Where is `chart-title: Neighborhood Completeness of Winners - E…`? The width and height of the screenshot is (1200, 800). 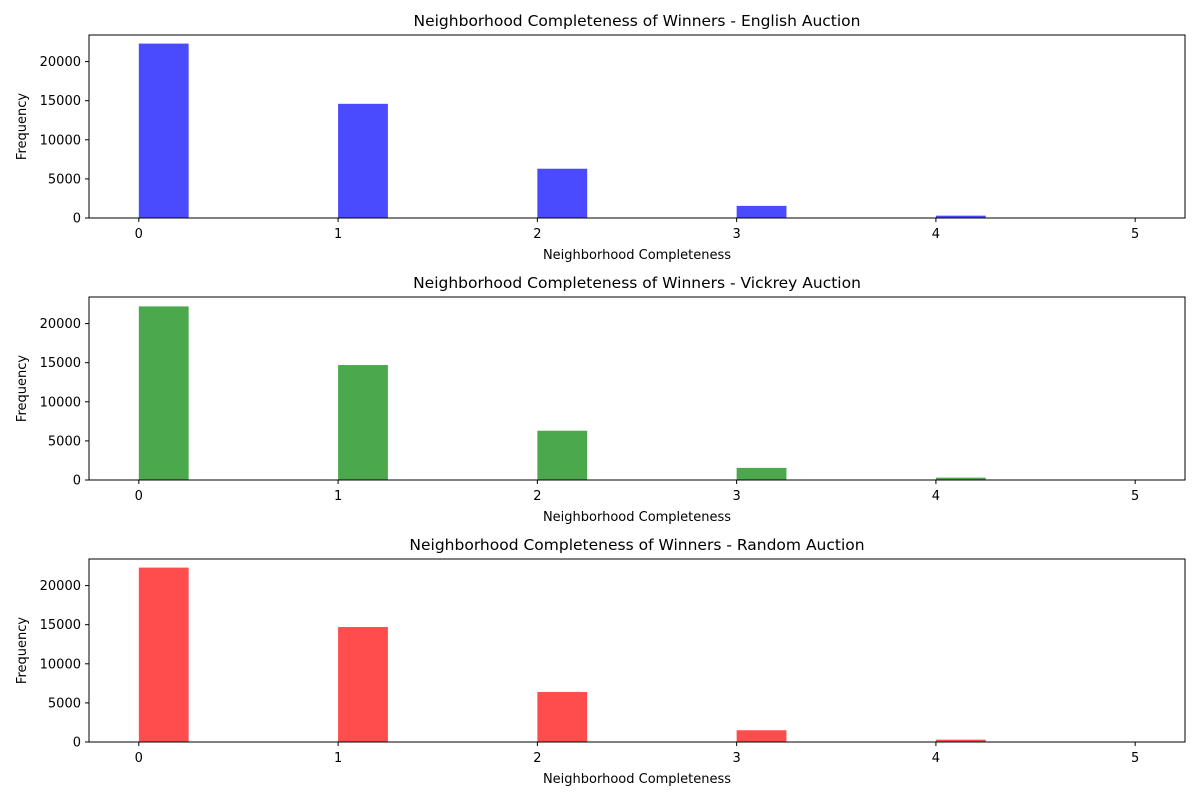
chart-title: Neighborhood Completeness of Winners - E… is located at coordinates (637, 21).